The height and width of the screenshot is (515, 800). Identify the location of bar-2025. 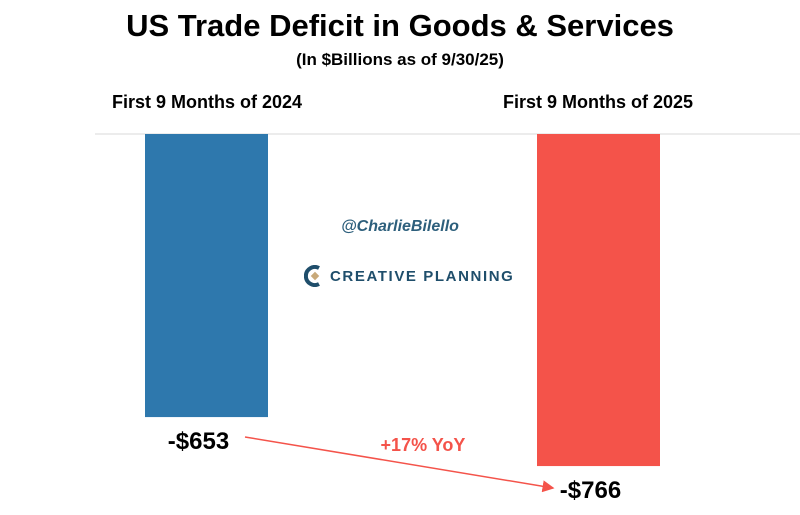
(598, 300).